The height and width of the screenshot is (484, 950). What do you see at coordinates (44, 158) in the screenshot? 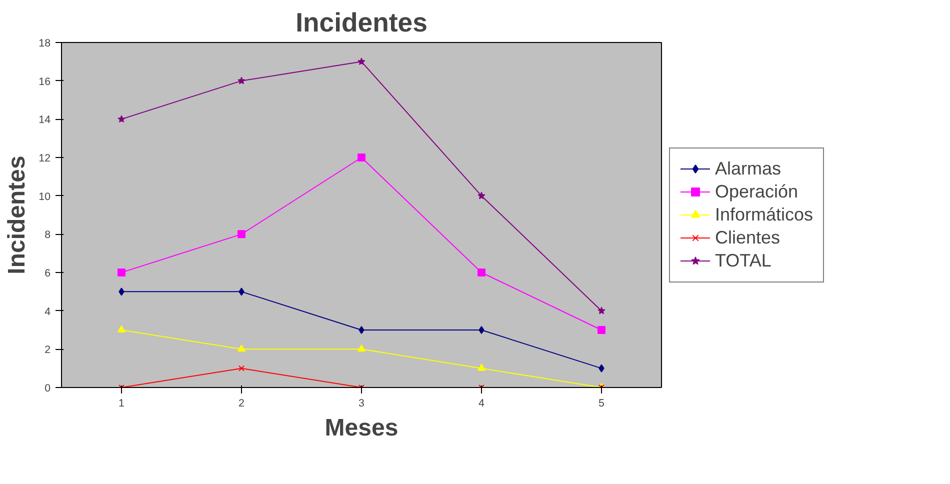
I see `y-tick-label: 12` at bounding box center [44, 158].